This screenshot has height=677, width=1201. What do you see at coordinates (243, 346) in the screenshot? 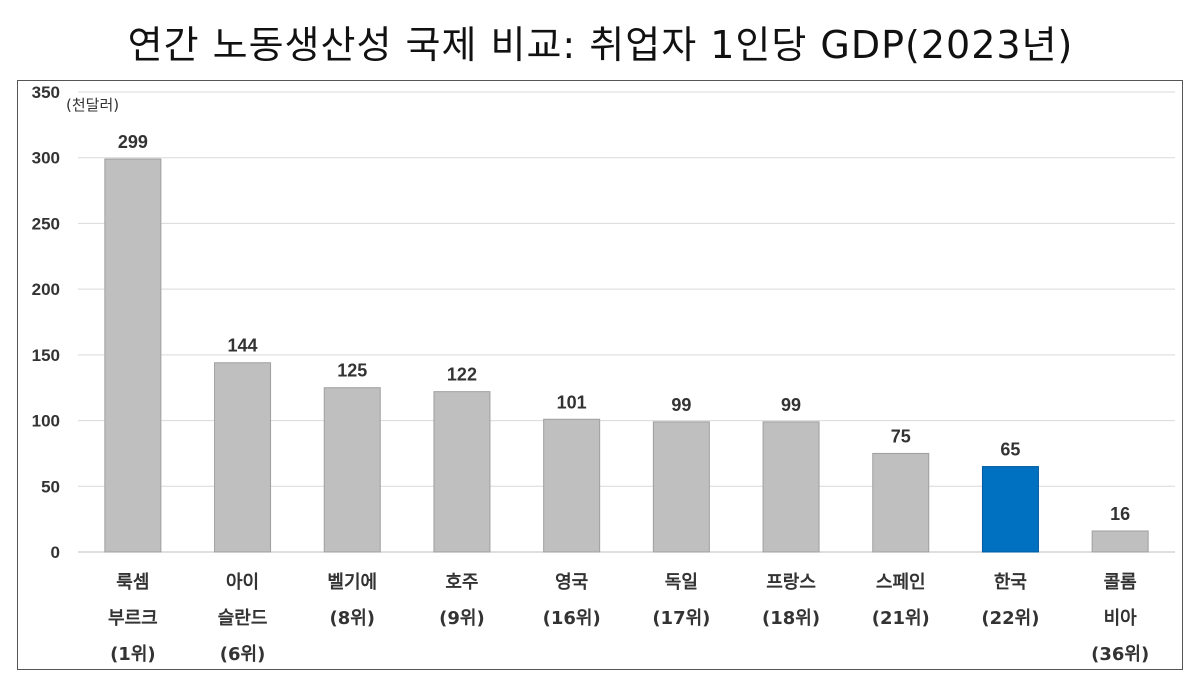
I see `bar-value-label: 144` at bounding box center [243, 346].